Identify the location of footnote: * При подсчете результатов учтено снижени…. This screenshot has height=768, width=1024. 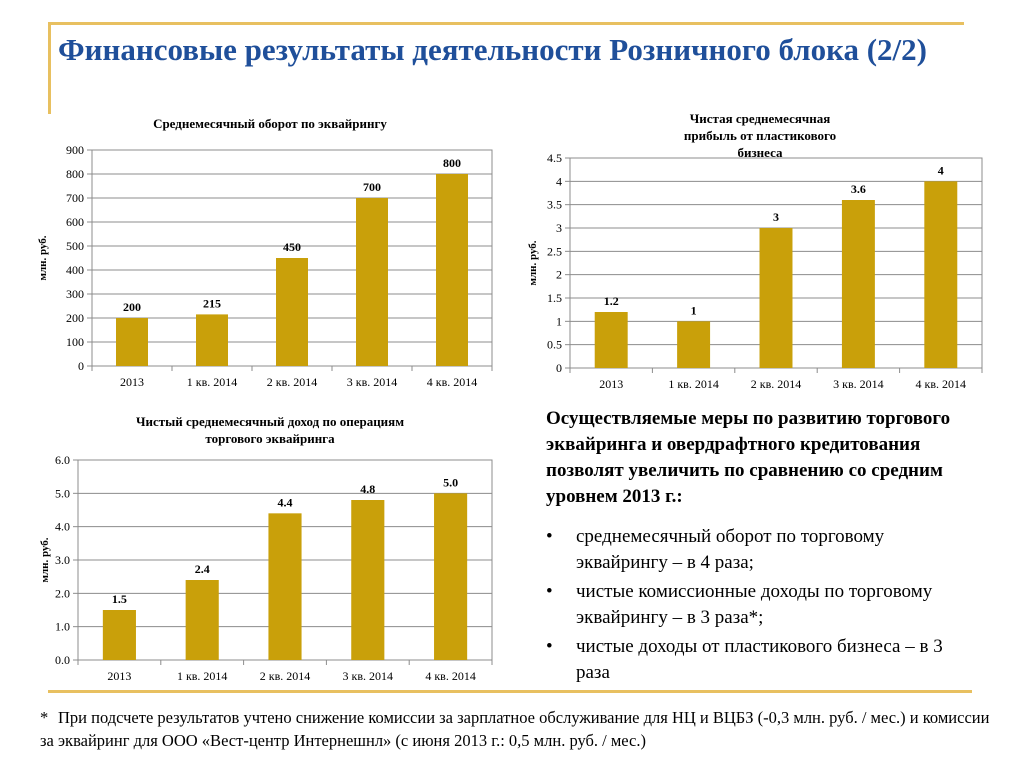
(520, 729).